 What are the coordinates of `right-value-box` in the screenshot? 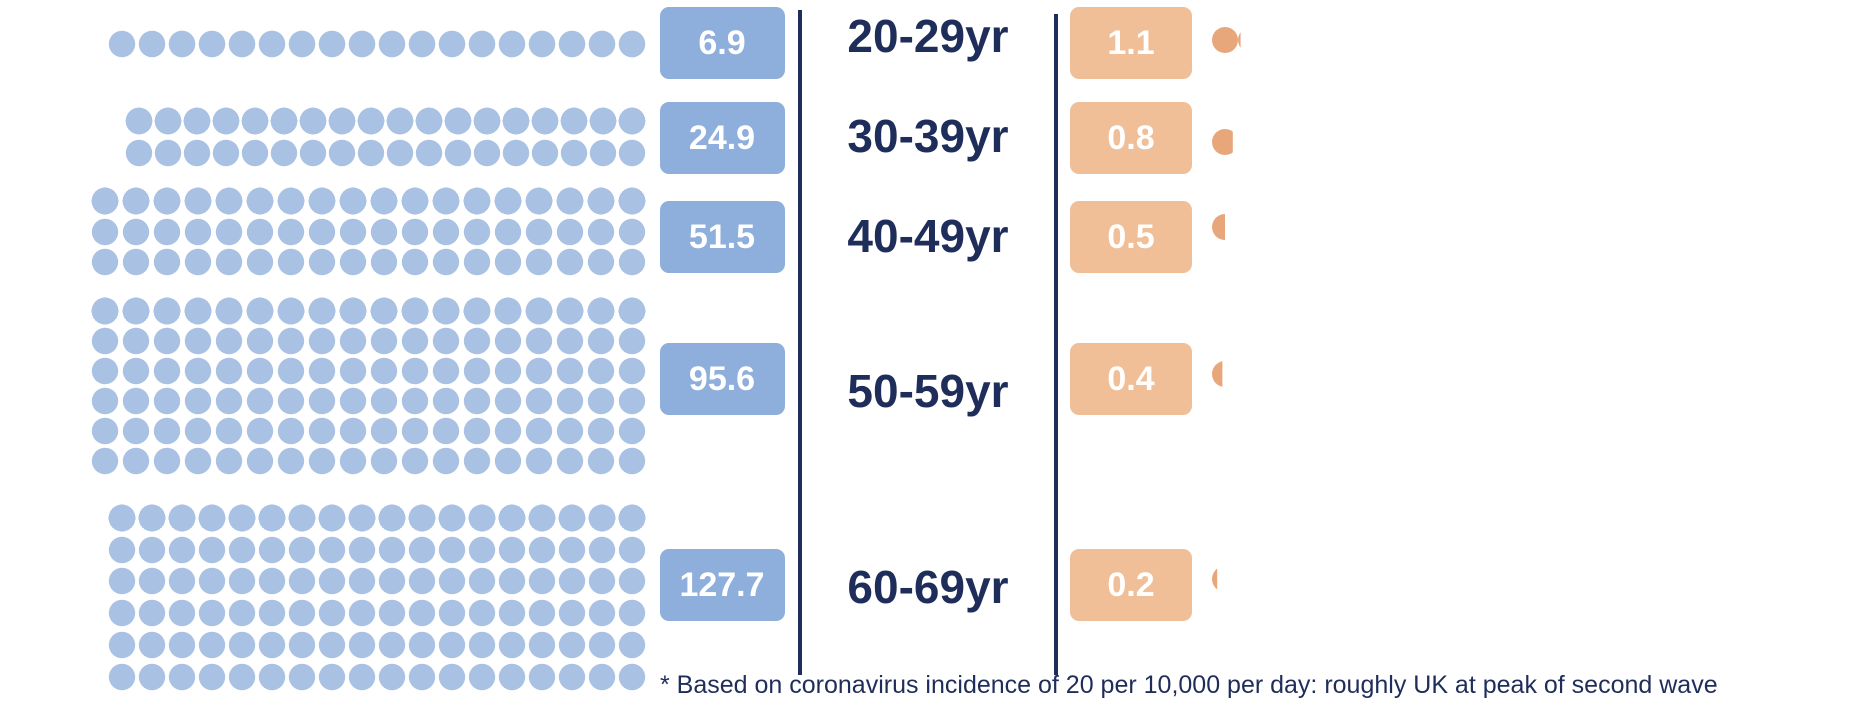 It's located at (1131, 585).